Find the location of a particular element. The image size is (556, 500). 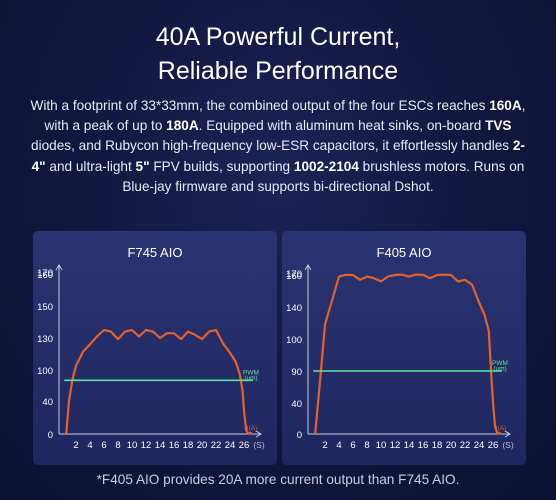

description-text: , with a peak of up to is located at coordinates (285, 116).